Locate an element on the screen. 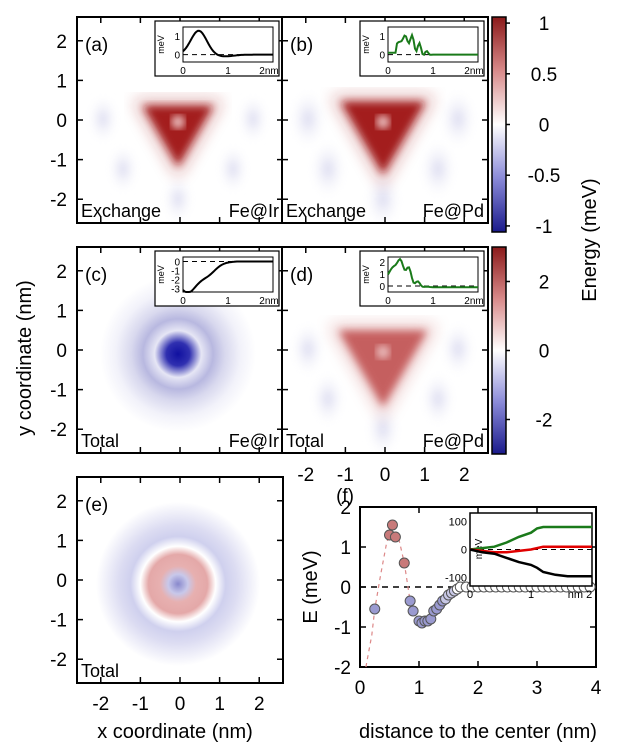 This screenshot has width=620, height=747. data-point is located at coordinates (413, 611).